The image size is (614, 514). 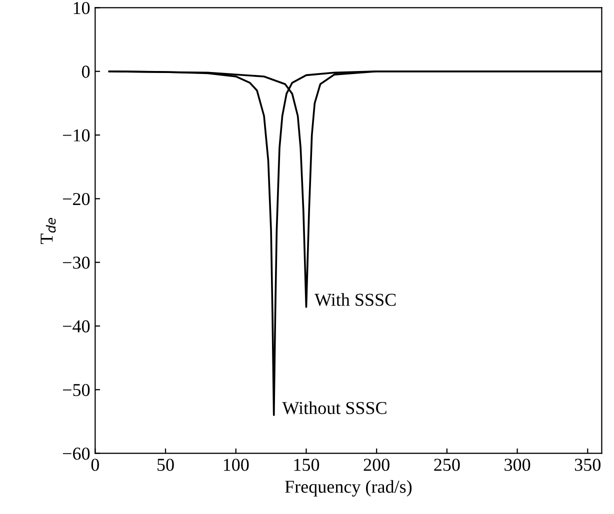 What do you see at coordinates (95, 464) in the screenshot?
I see `x-tick-label: 0` at bounding box center [95, 464].